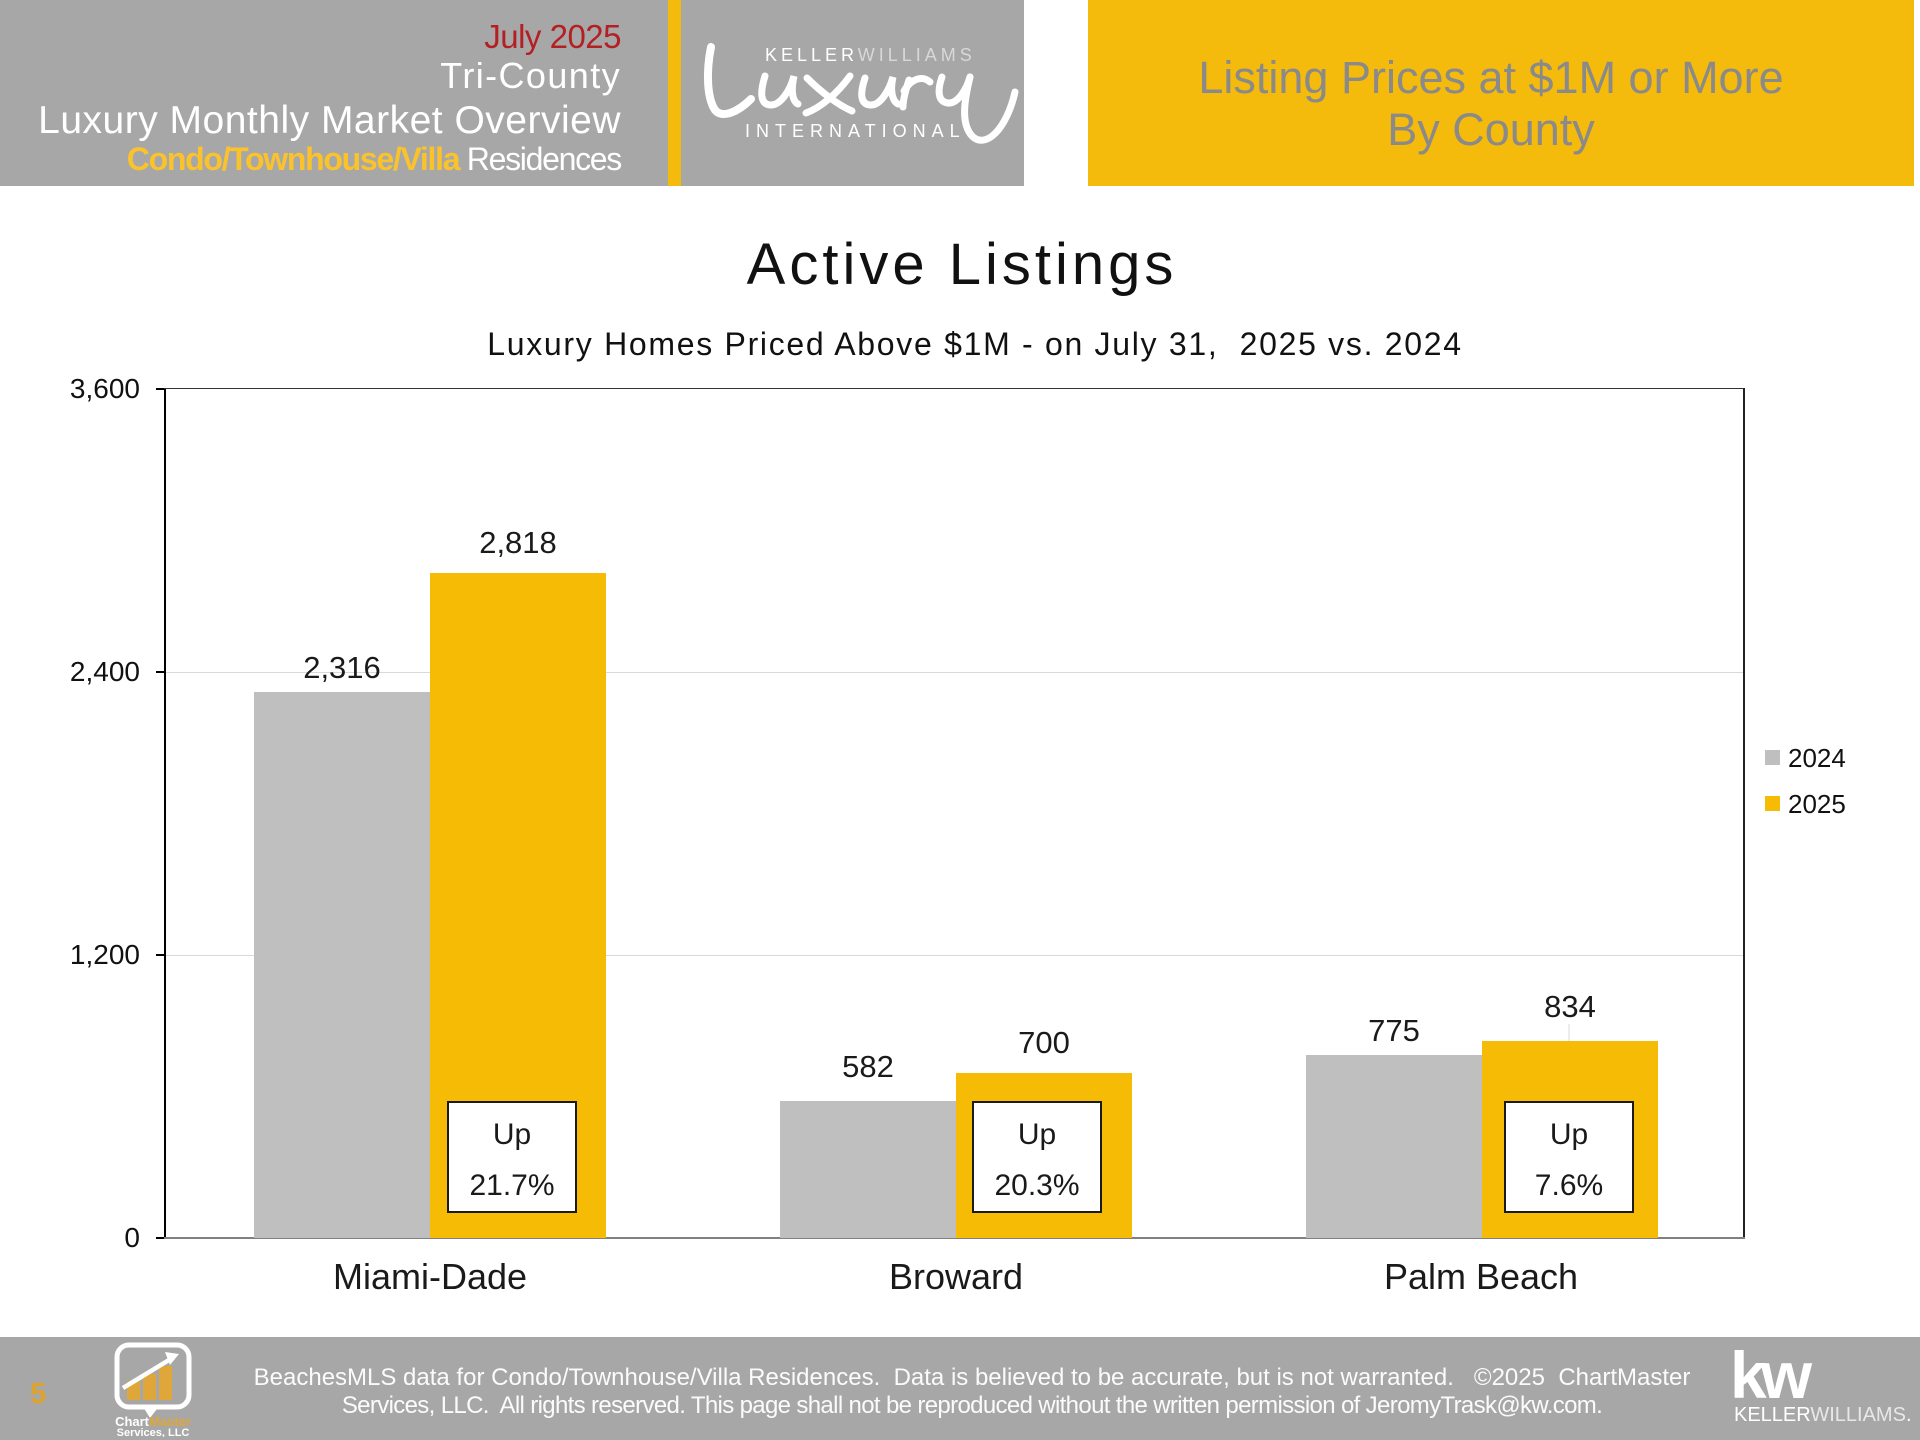  Describe the element at coordinates (153, 1421) in the screenshot. I see `svg-text: ChartMaster` at that location.